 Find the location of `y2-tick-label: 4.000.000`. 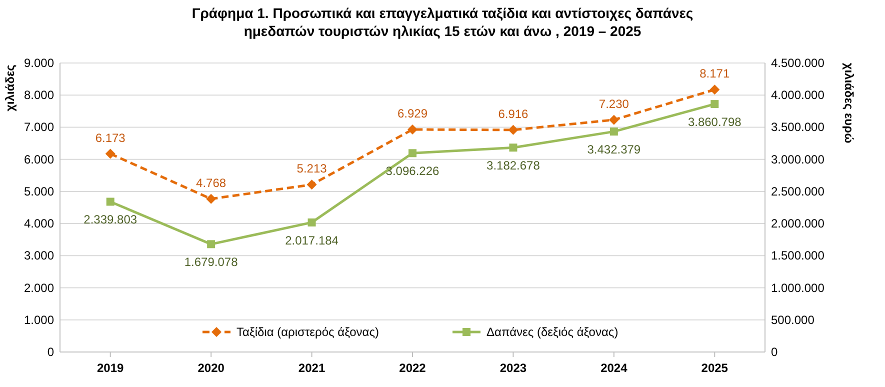

y2-tick-label: 4.000.000 is located at coordinates (798, 95).